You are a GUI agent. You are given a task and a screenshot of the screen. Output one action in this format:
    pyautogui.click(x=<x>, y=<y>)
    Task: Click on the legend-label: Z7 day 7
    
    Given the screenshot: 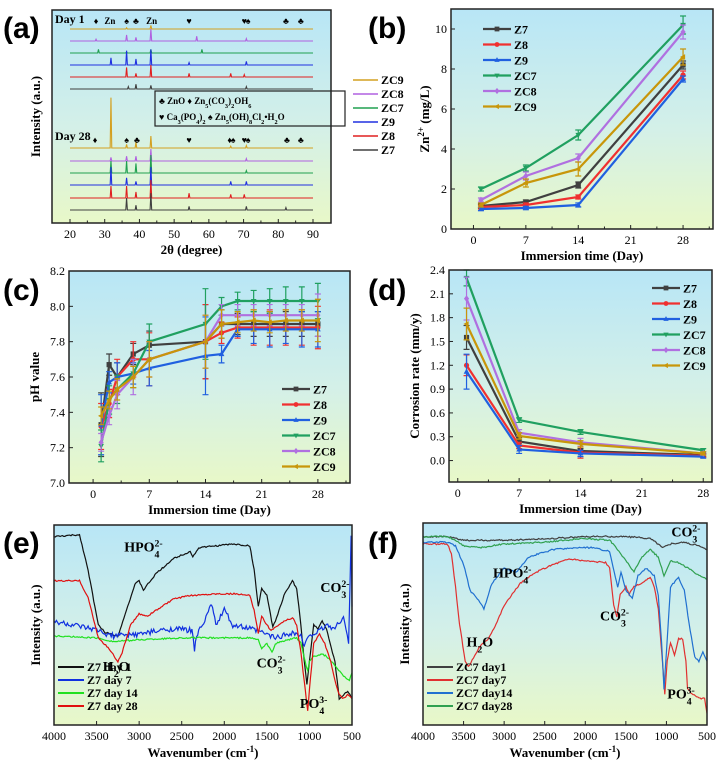 What is the action you would take?
    pyautogui.click(x=109, y=680)
    